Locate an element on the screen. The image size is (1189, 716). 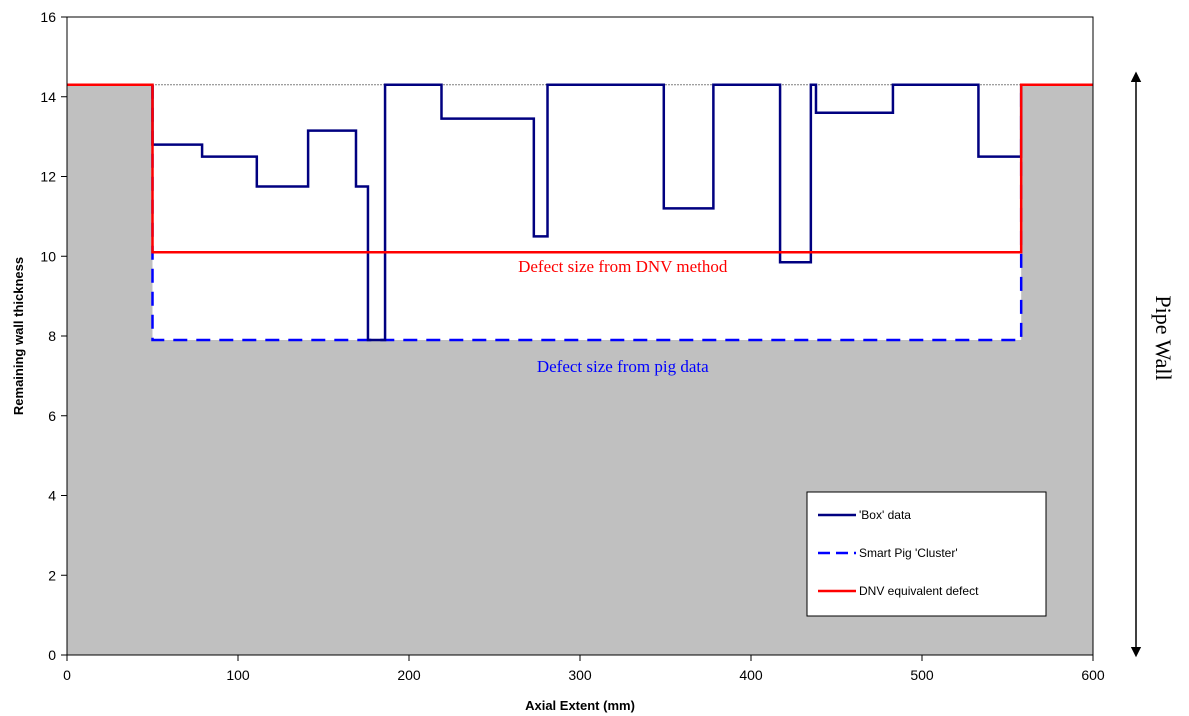
x-axis-title: Axial Extent (mm) is located at coordinates (580, 705).